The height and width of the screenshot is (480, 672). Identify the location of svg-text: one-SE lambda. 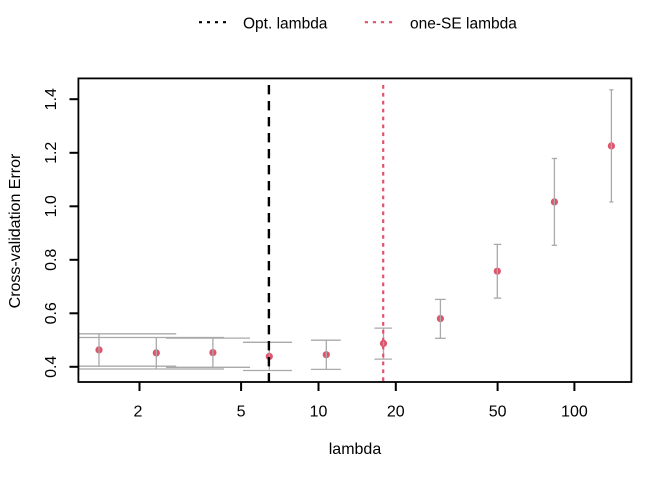
(463, 23).